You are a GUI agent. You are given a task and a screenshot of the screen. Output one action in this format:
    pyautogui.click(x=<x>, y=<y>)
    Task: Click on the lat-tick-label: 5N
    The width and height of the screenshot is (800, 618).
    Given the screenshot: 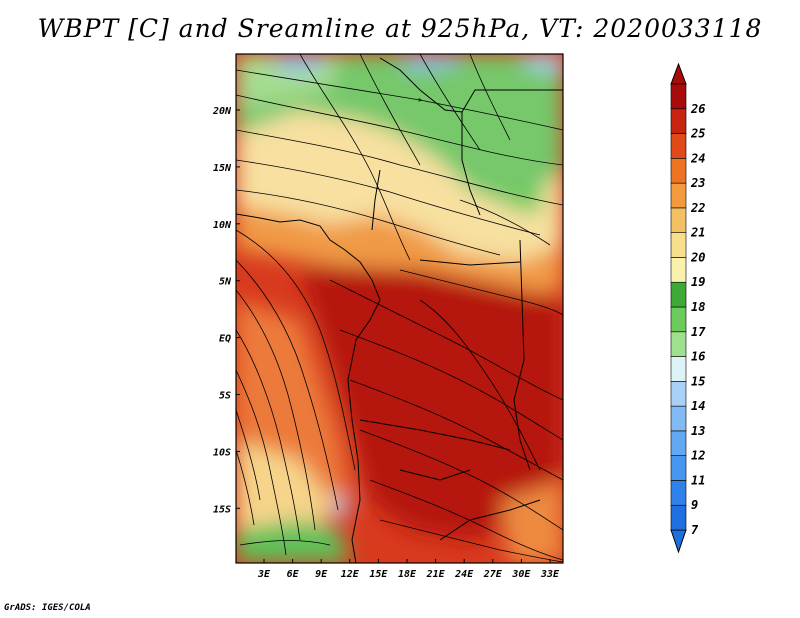 What is the action you would take?
    pyautogui.click(x=225, y=282)
    